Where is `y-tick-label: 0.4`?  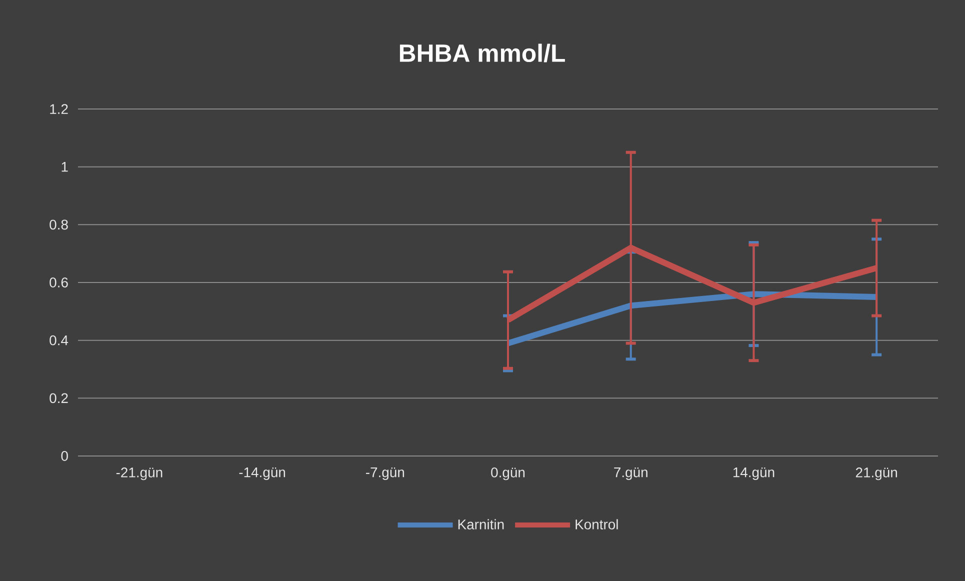 y-tick-label: 0.4 is located at coordinates (59, 340).